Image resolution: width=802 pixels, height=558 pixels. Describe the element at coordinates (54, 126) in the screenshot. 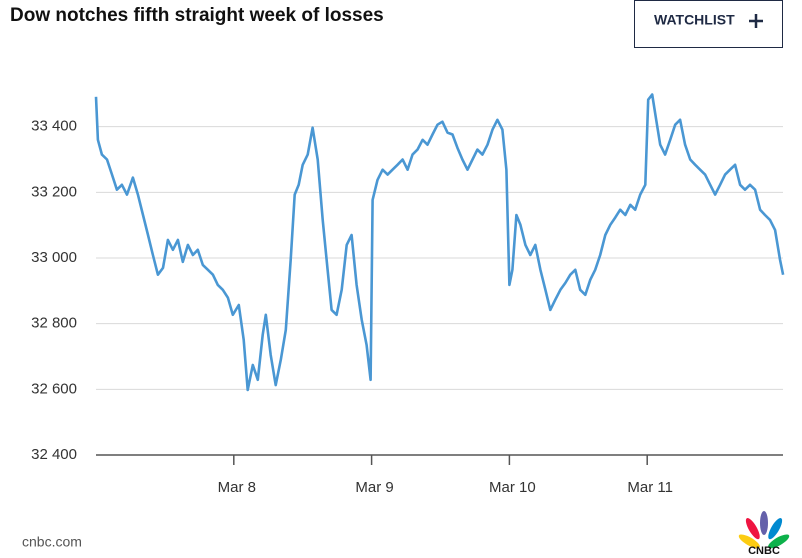

I see `y-tick-label: 33 400` at that location.